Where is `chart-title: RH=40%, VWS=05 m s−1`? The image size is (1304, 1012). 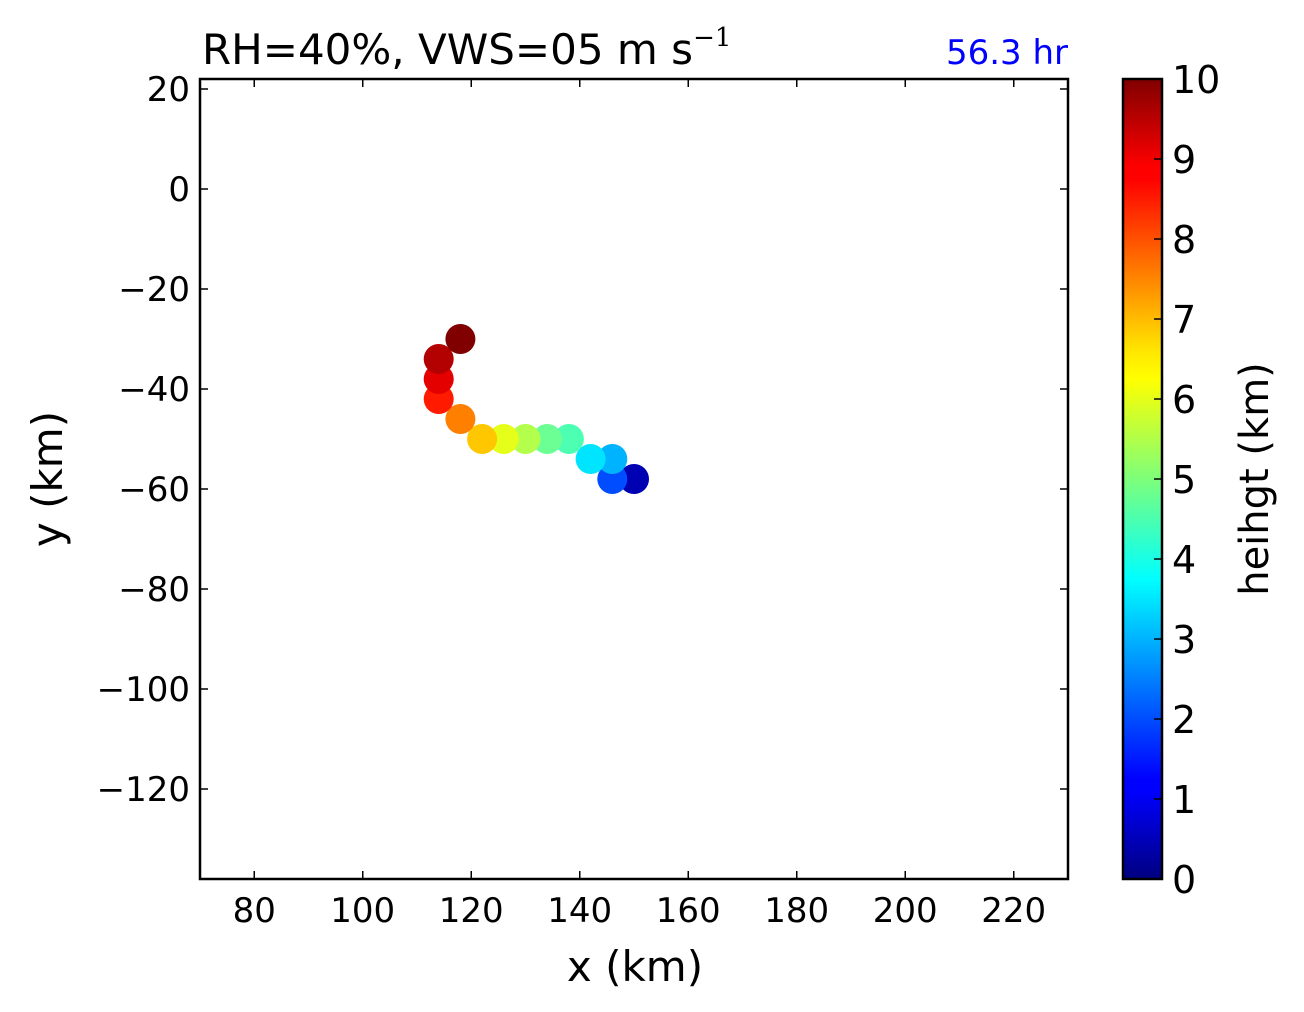 chart-title: RH=40%, VWS=05 m s−1 is located at coordinates (466, 48).